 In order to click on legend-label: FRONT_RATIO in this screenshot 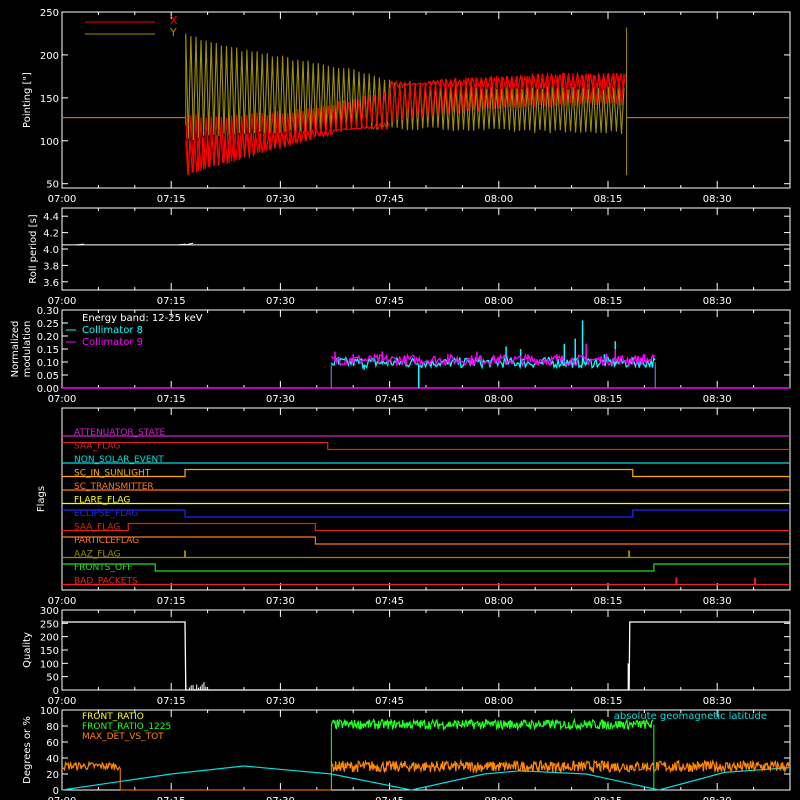, I will do `click(113, 717)`.